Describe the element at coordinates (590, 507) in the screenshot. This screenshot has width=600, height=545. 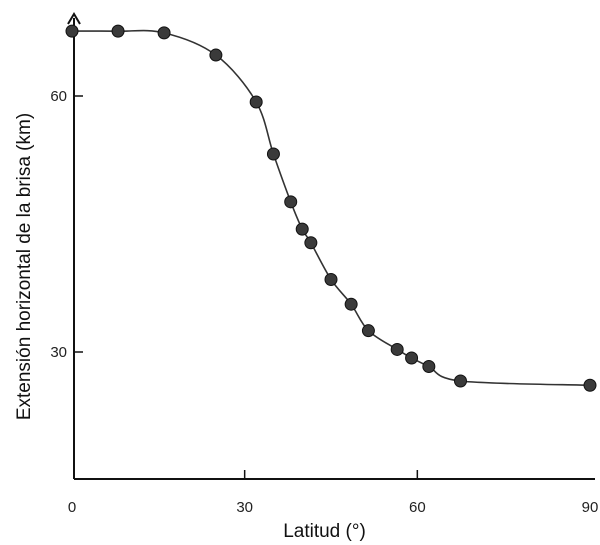
I see `x-tick-label: 90` at that location.